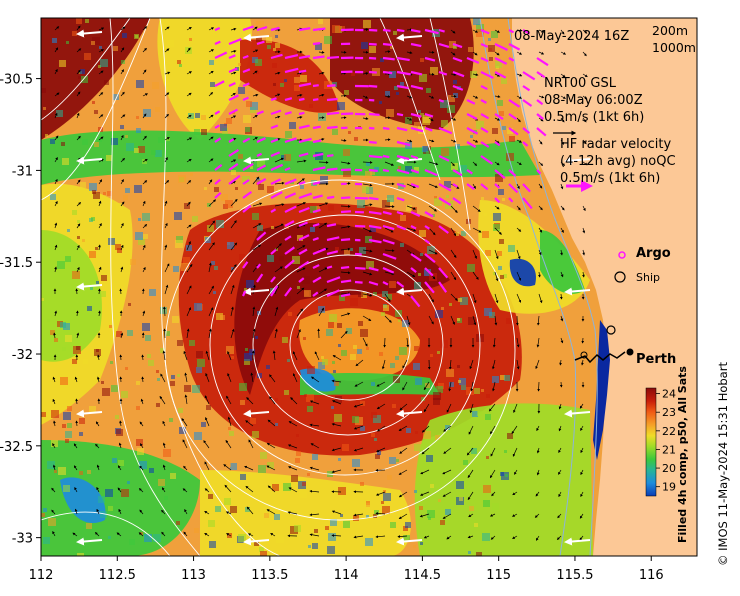  I want to click on colorbar-tick-label: 24, so click(669, 394).